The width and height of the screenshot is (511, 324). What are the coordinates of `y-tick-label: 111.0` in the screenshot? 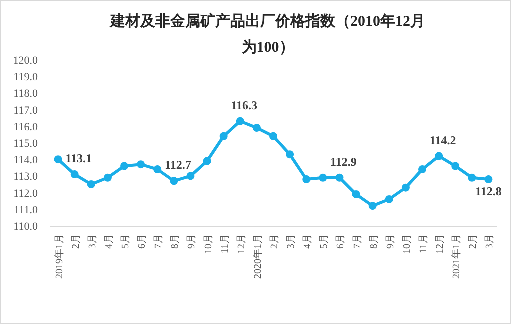 It's located at (26, 210).